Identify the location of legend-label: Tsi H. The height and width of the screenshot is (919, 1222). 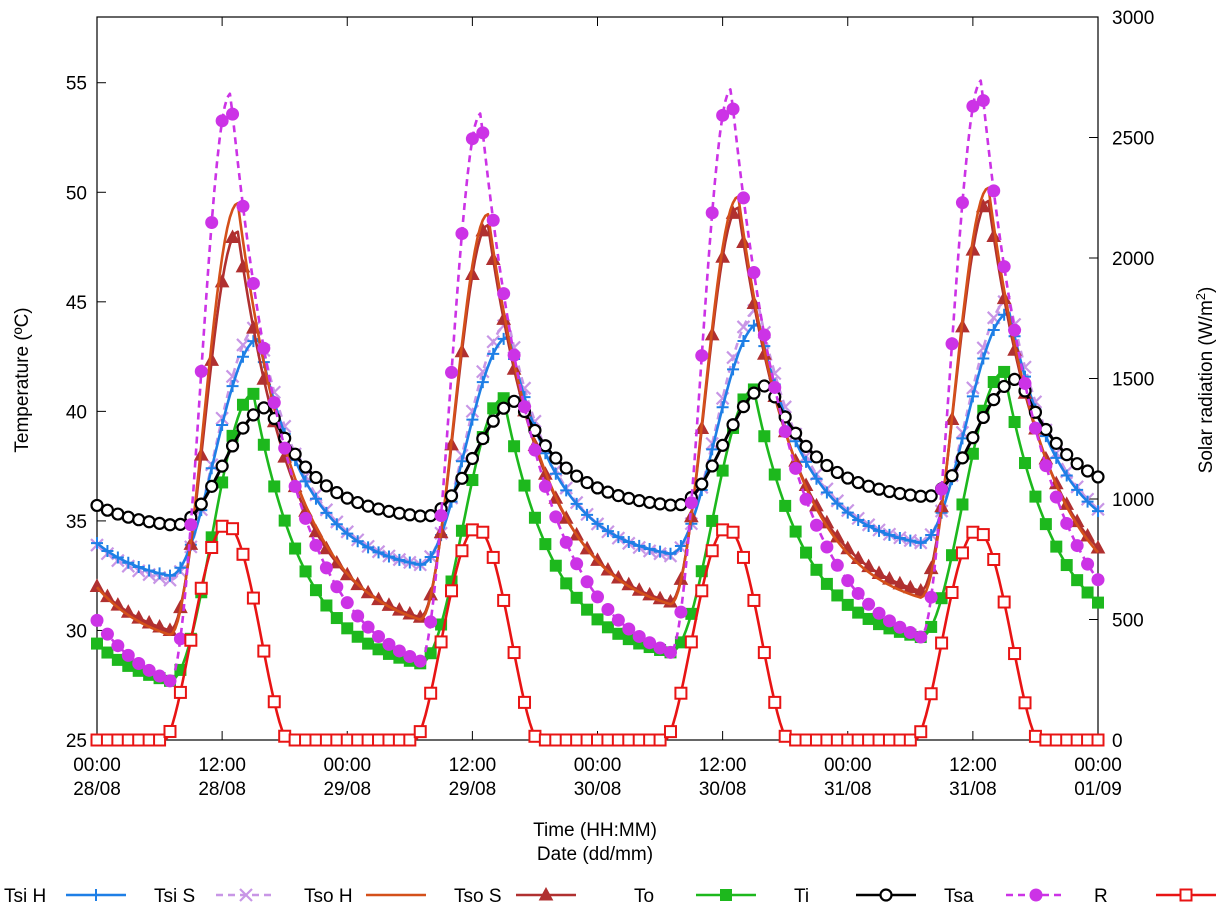
(25, 896).